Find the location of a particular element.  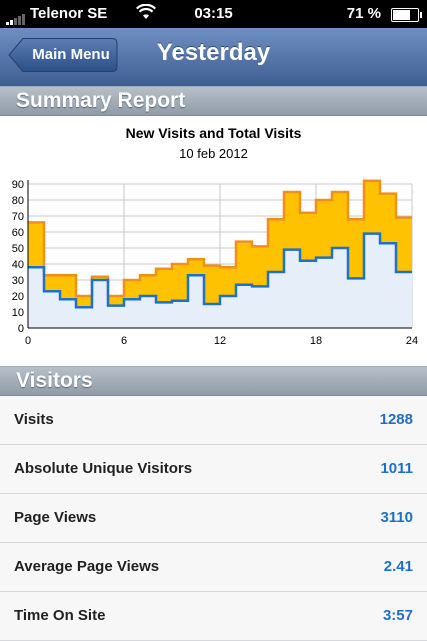

row-value: 1011 is located at coordinates (396, 468).